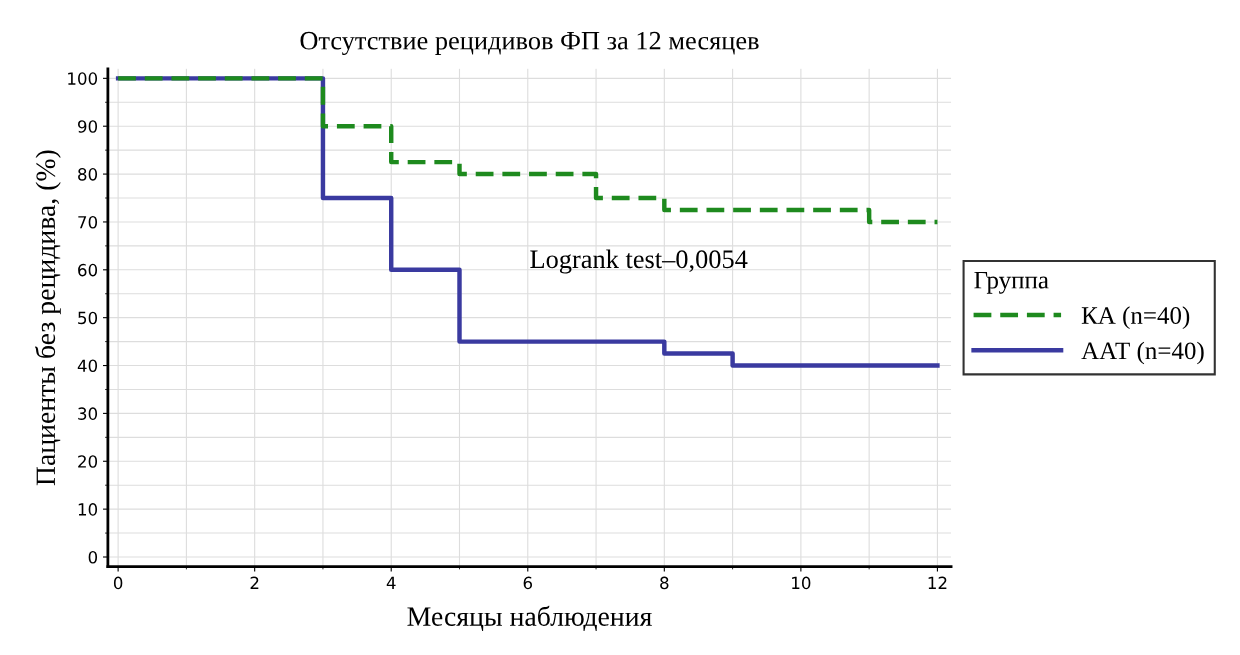 The image size is (1240, 655). Describe the element at coordinates (254, 582) in the screenshot. I see `x-tick-label: 2` at that location.